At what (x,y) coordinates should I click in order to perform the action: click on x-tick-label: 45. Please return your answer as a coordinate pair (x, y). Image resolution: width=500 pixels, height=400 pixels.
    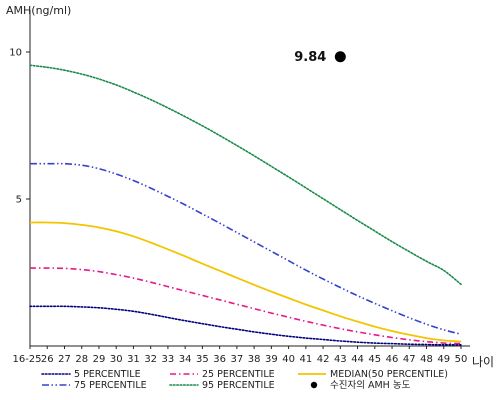
    Looking at the image, I should click on (374, 359).